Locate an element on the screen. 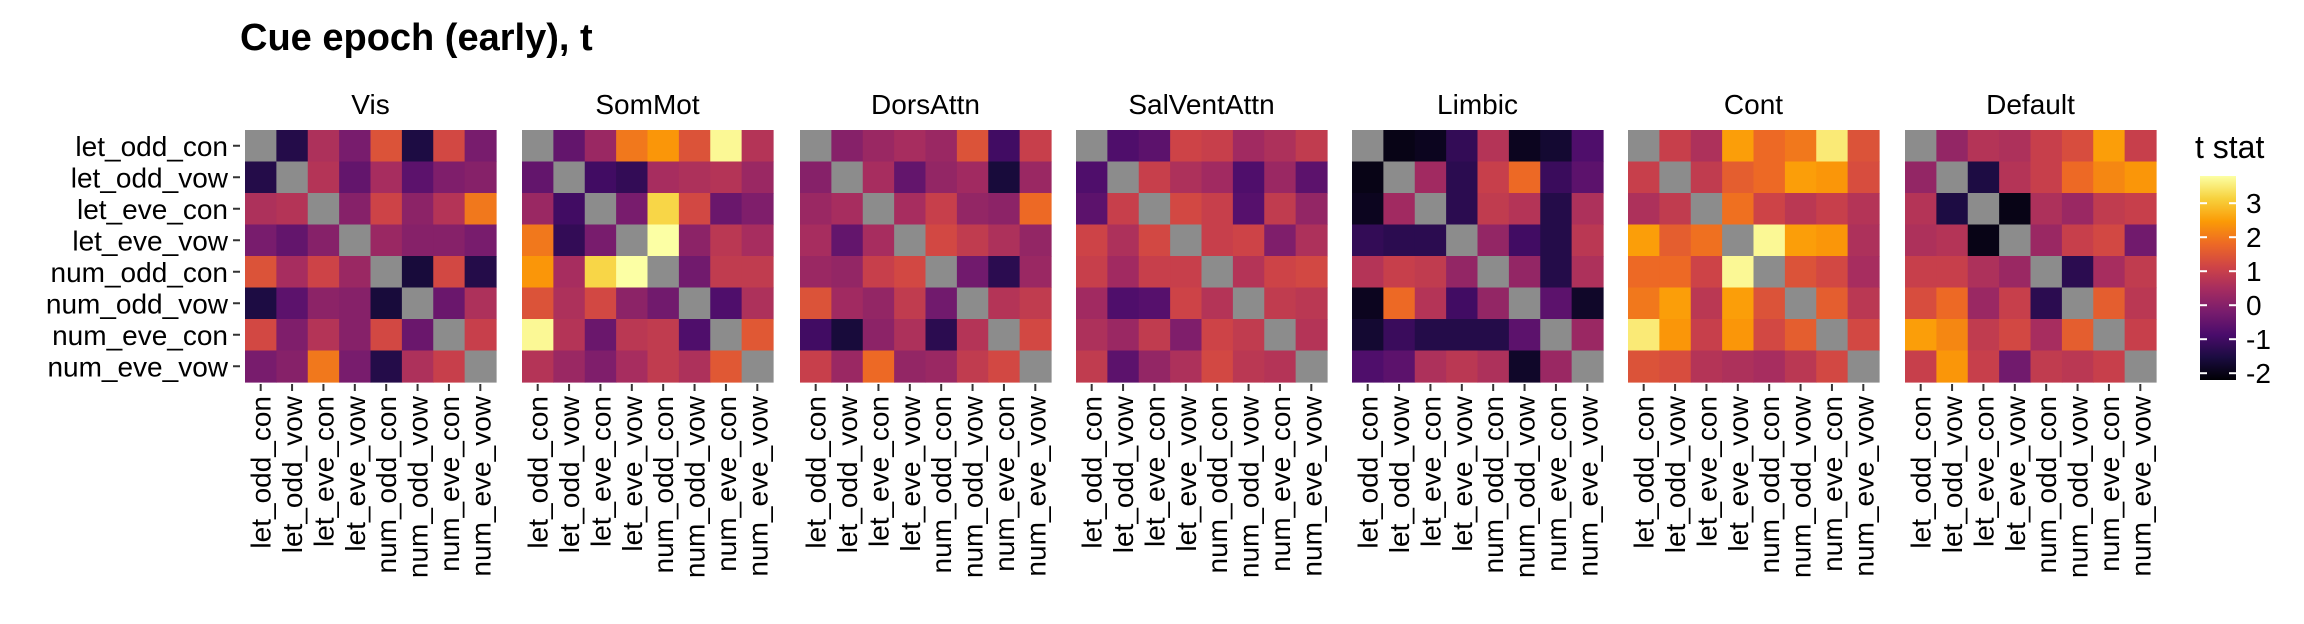  row-label-let-eve-vow: let_eve_vow is located at coordinates (150, 240).